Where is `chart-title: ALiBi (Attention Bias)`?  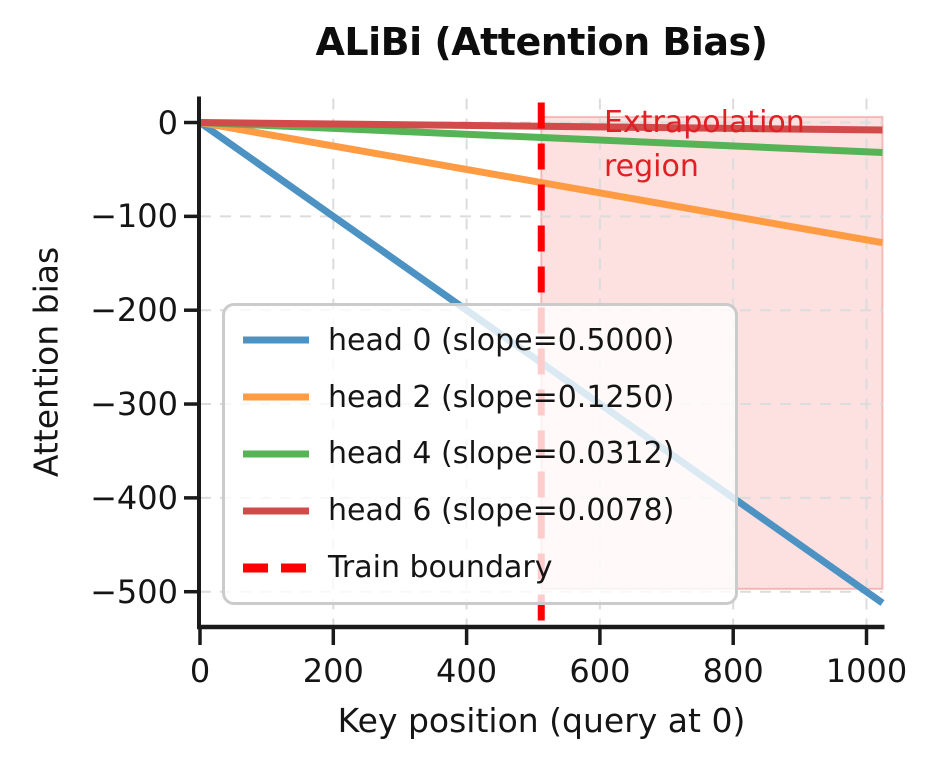
chart-title: ALiBi (Attention Bias) is located at coordinates (542, 42).